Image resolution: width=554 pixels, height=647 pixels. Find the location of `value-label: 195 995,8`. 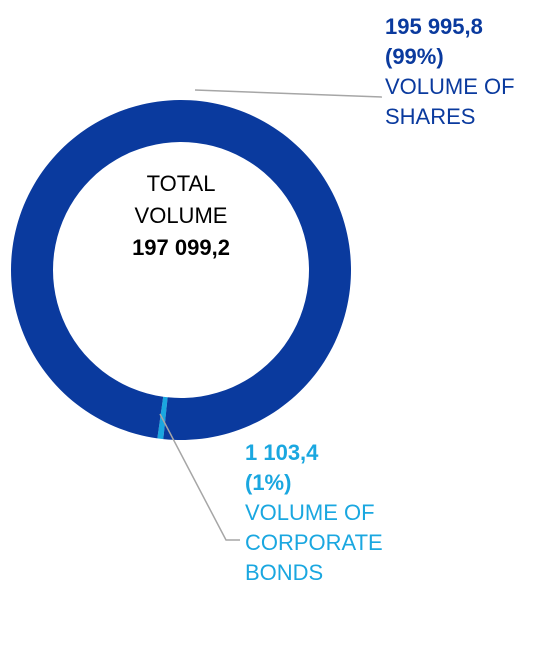

value-label: 195 995,8 is located at coordinates (434, 26).